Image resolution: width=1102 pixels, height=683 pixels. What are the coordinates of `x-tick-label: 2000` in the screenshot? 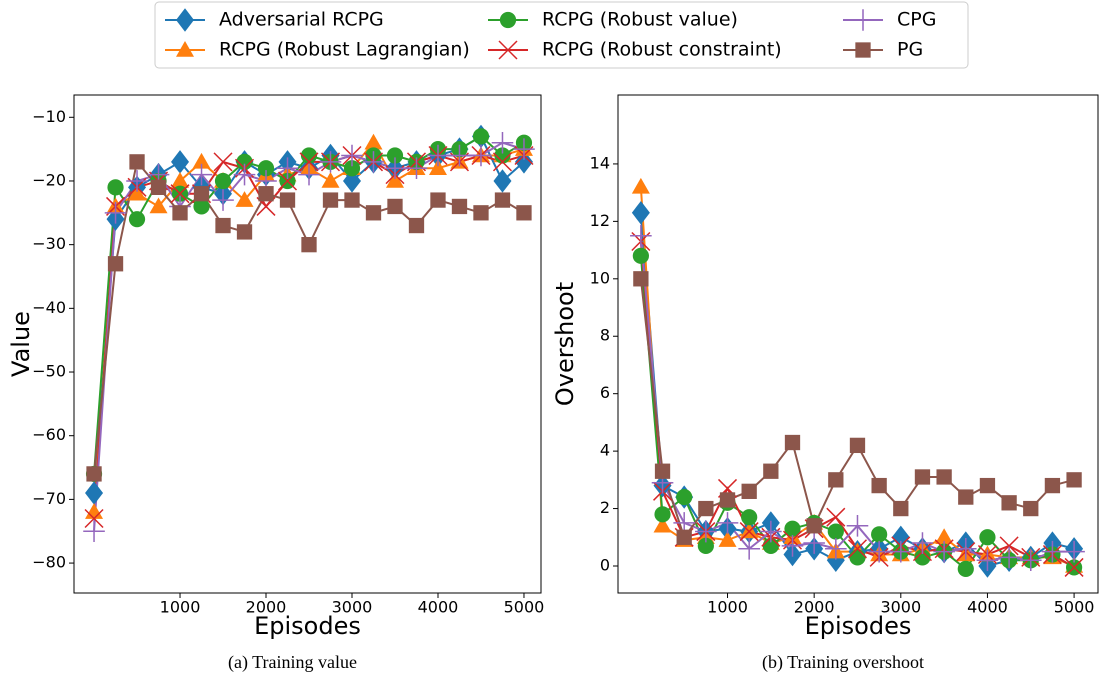 It's located at (266, 607).